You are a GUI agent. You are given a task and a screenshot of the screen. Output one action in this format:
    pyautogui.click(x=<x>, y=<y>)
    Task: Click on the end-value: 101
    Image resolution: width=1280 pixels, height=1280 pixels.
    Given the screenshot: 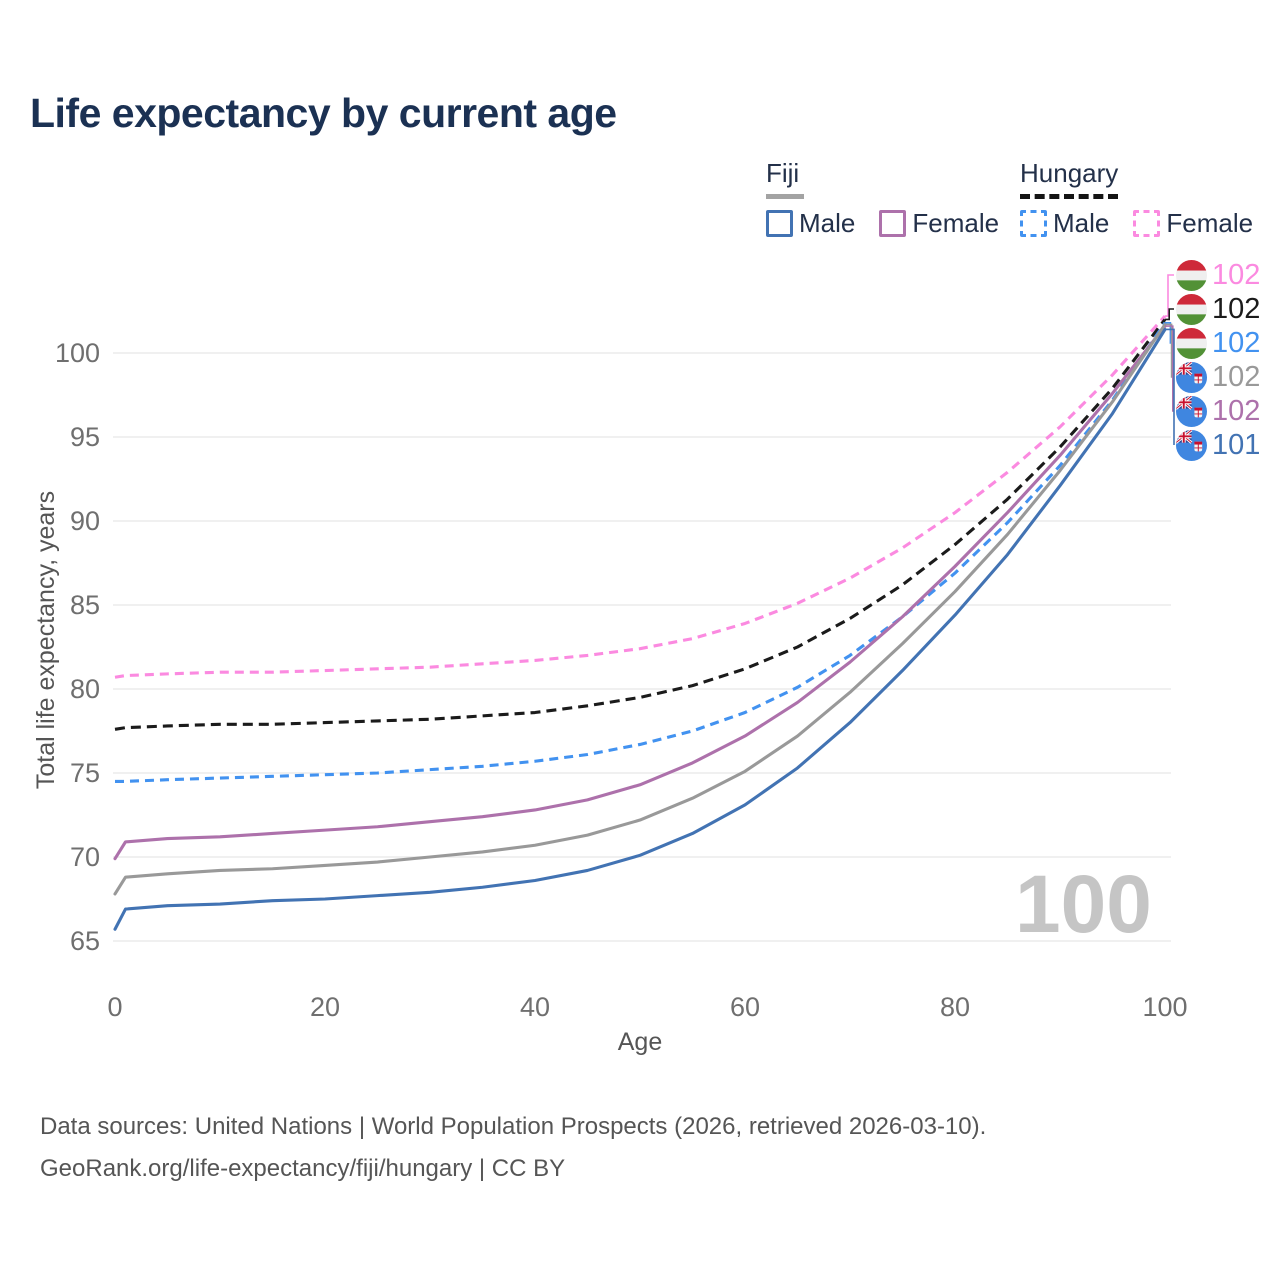 What is the action you would take?
    pyautogui.click(x=1236, y=444)
    